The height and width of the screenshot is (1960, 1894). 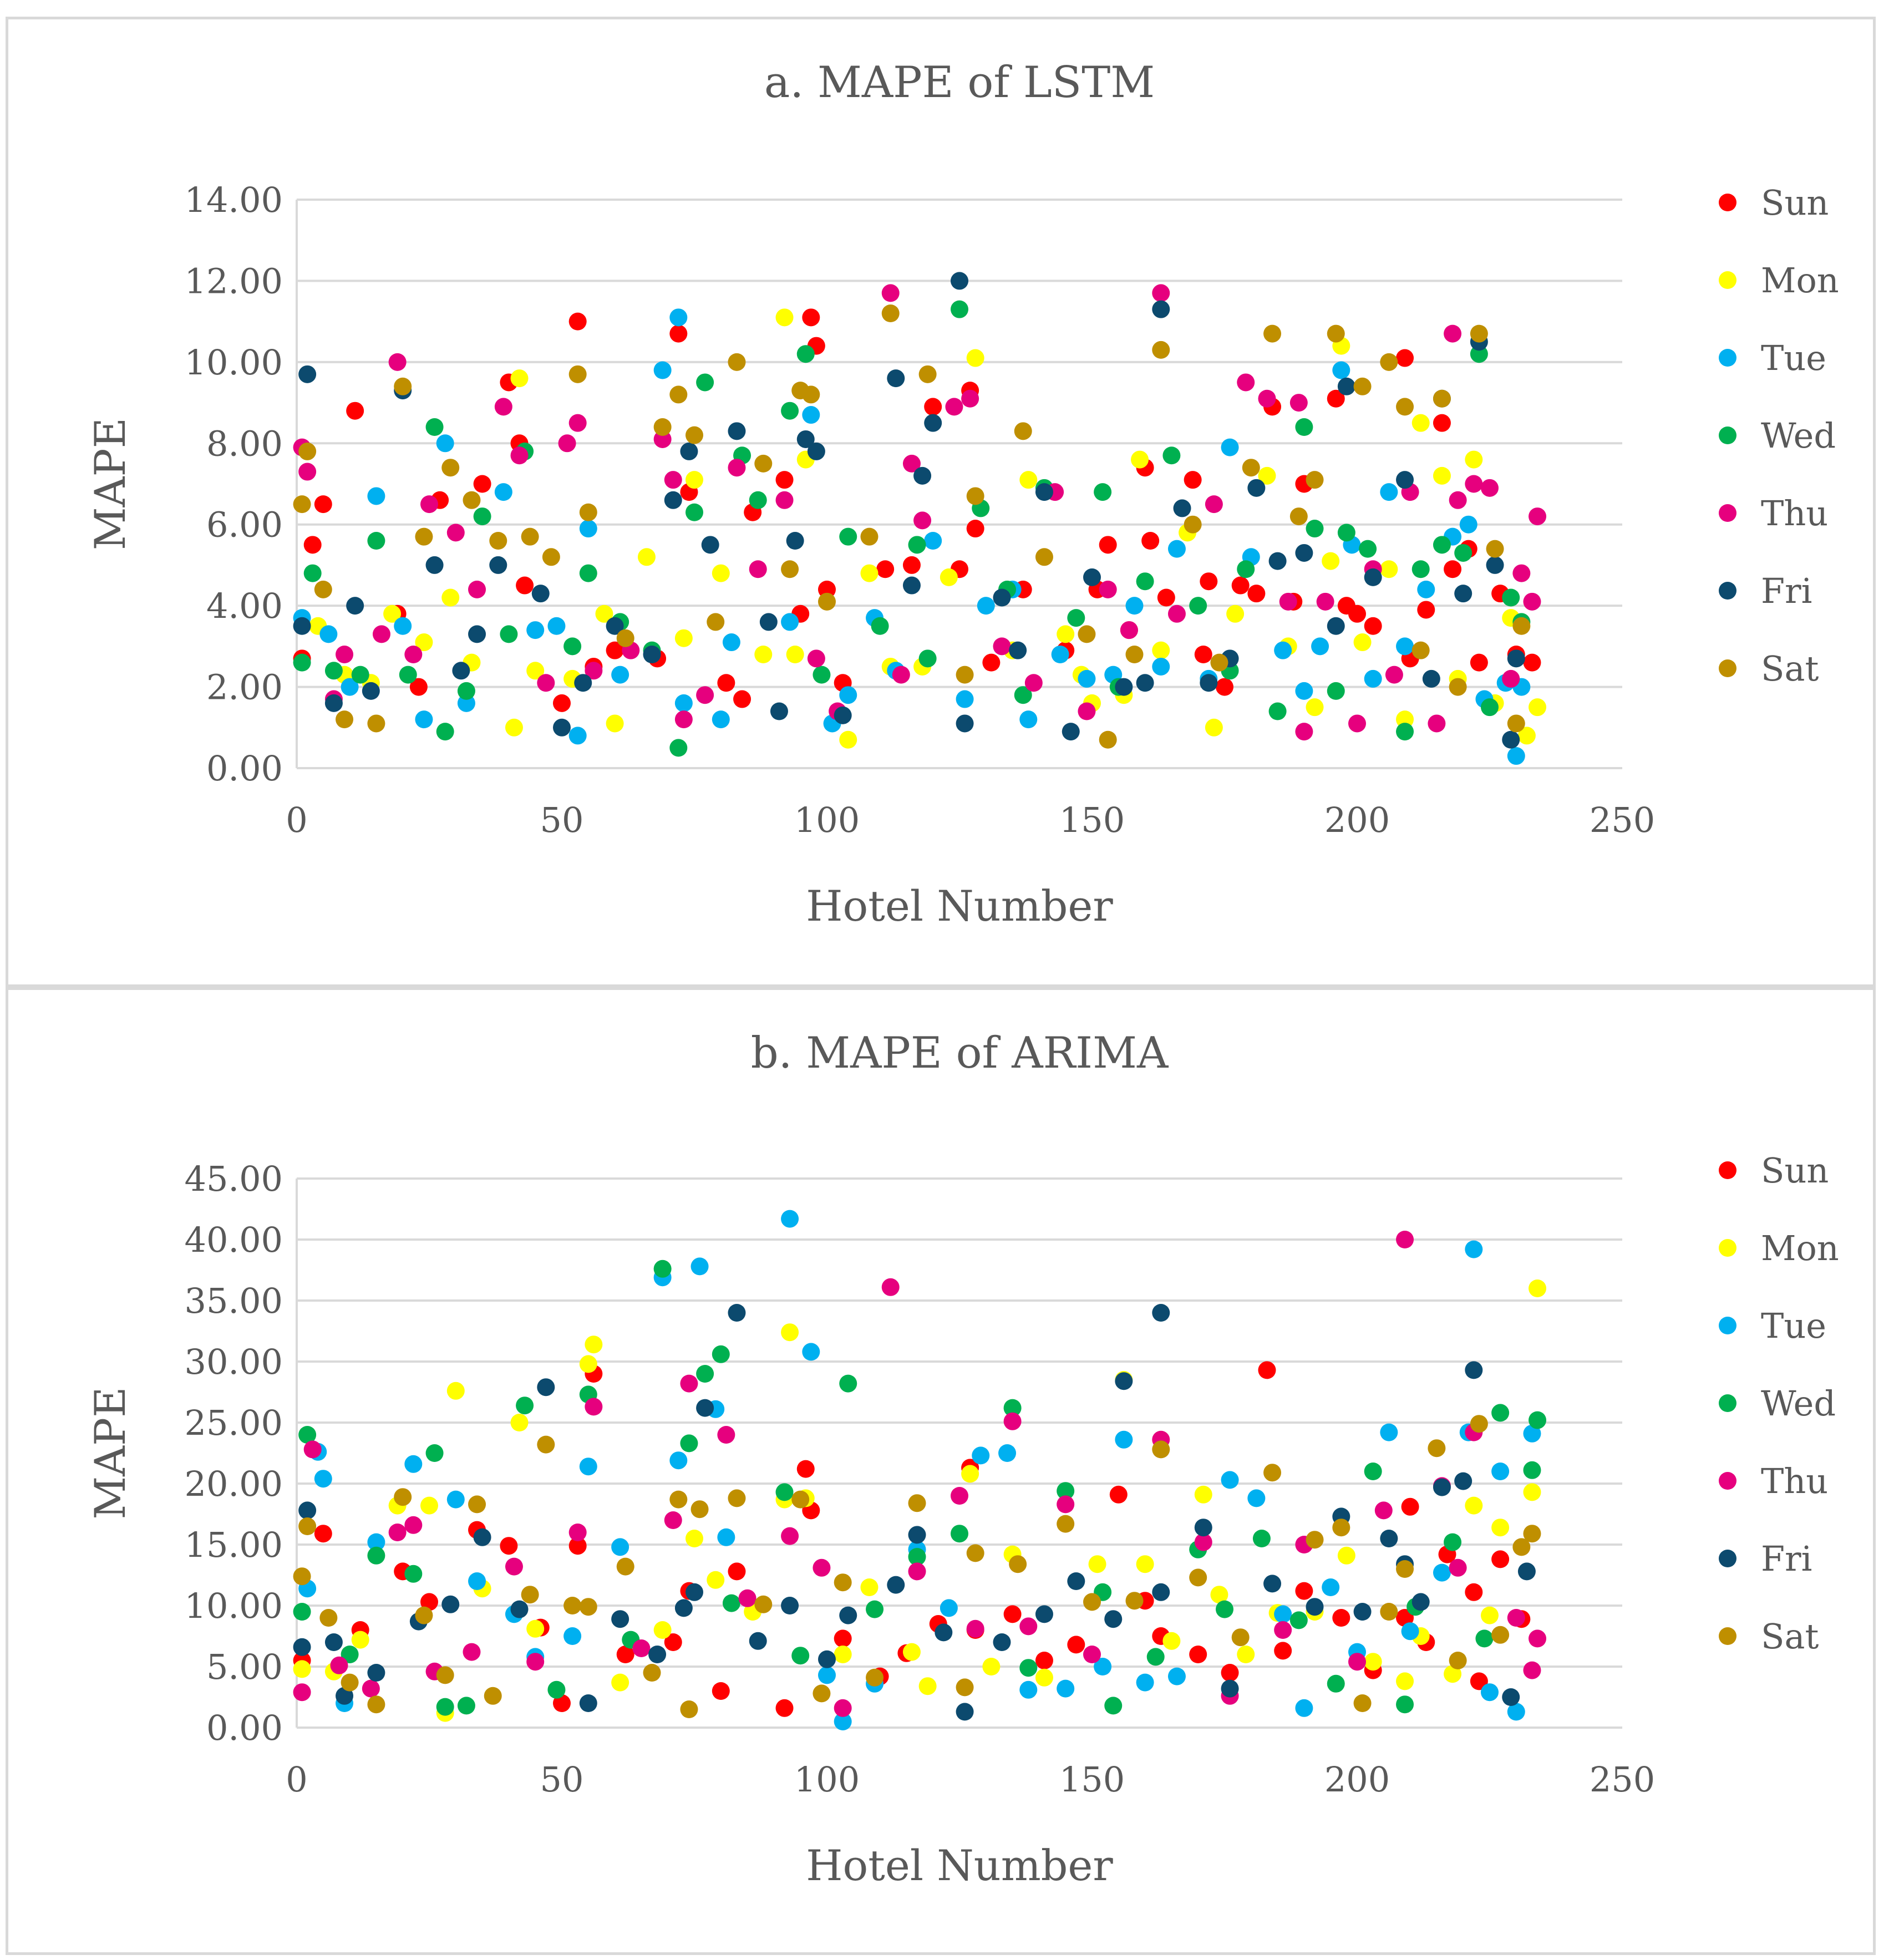 I want to click on arima-x-tick-label: 50, so click(x=562, y=1780).